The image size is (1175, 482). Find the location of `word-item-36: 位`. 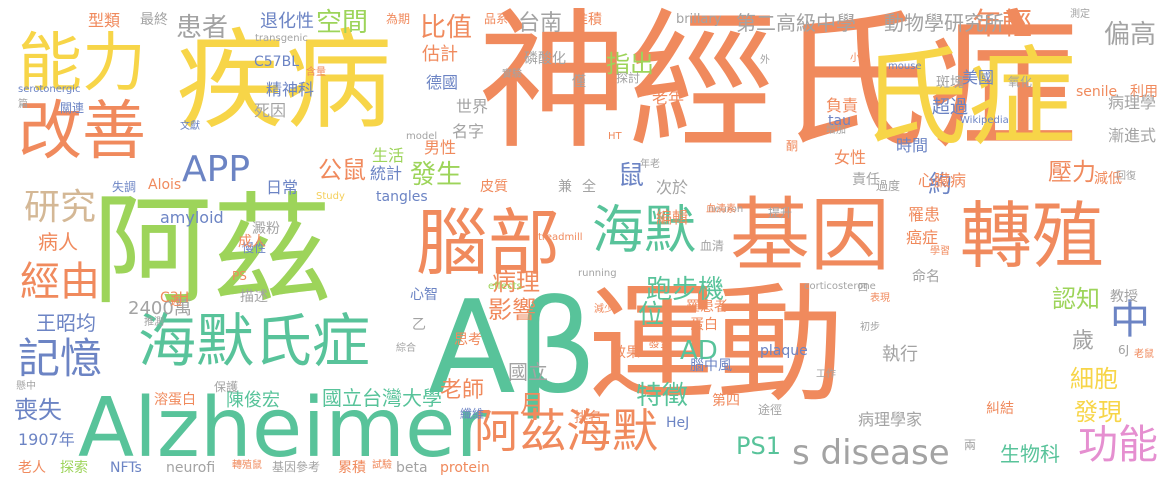

word-item-36: 位 is located at coordinates (651, 315).